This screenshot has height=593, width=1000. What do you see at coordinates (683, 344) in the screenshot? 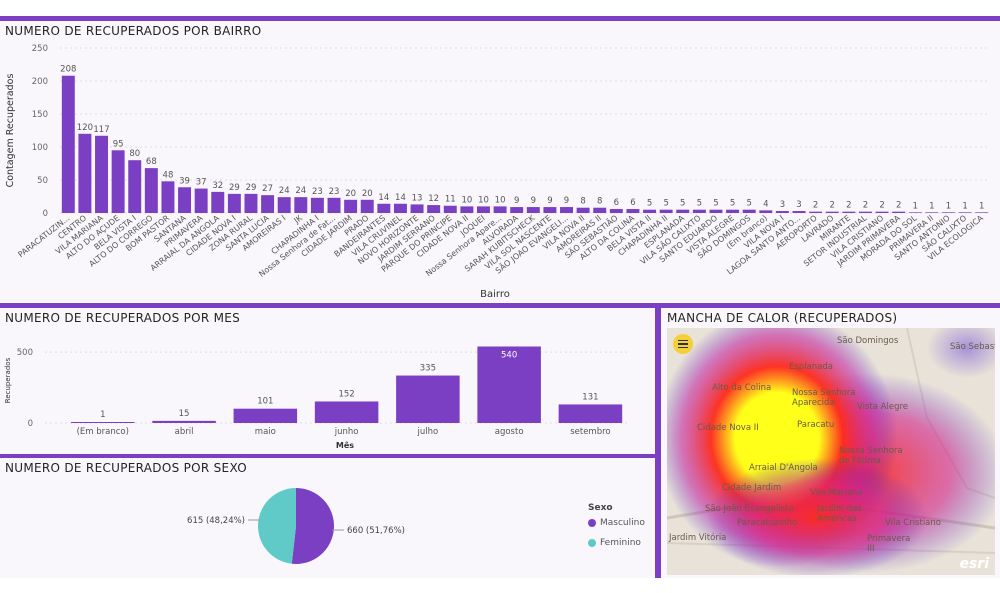
I see `menu-icon` at bounding box center [683, 344].